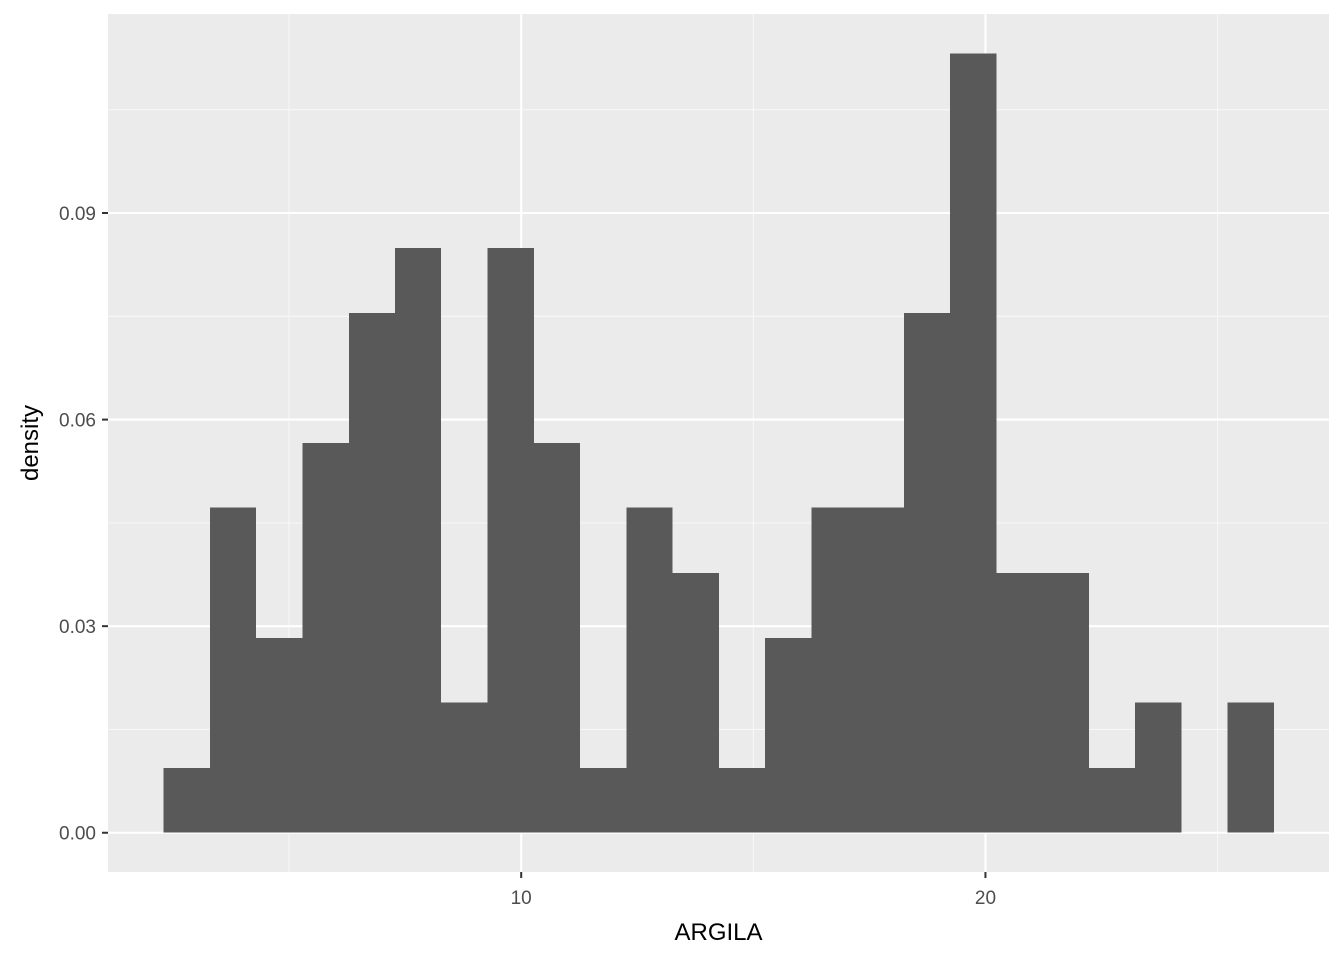 Image resolution: width=1344 pixels, height=965 pixels. What do you see at coordinates (521, 898) in the screenshot?
I see `x-tick-label: 10` at bounding box center [521, 898].